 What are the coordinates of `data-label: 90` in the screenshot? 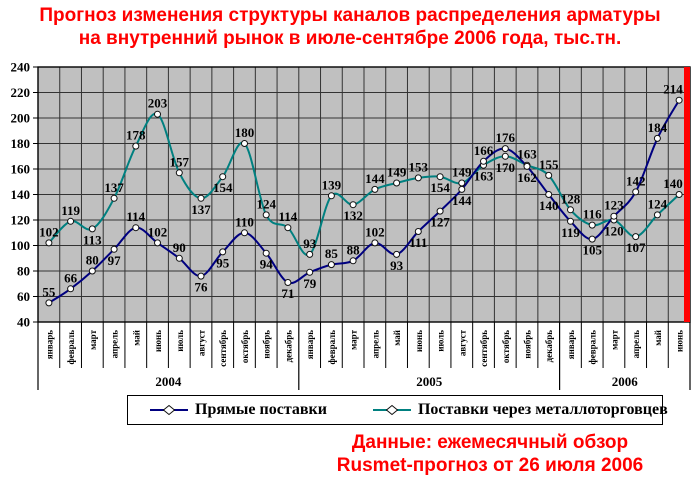 It's located at (179, 247).